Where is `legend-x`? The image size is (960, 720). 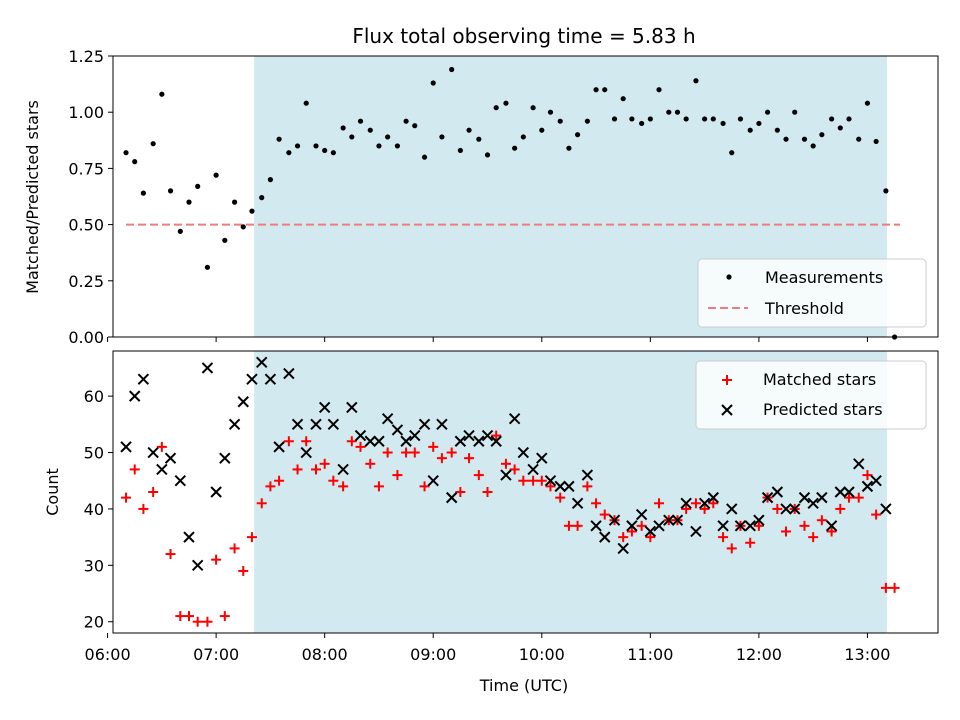 legend-x is located at coordinates (727, 410).